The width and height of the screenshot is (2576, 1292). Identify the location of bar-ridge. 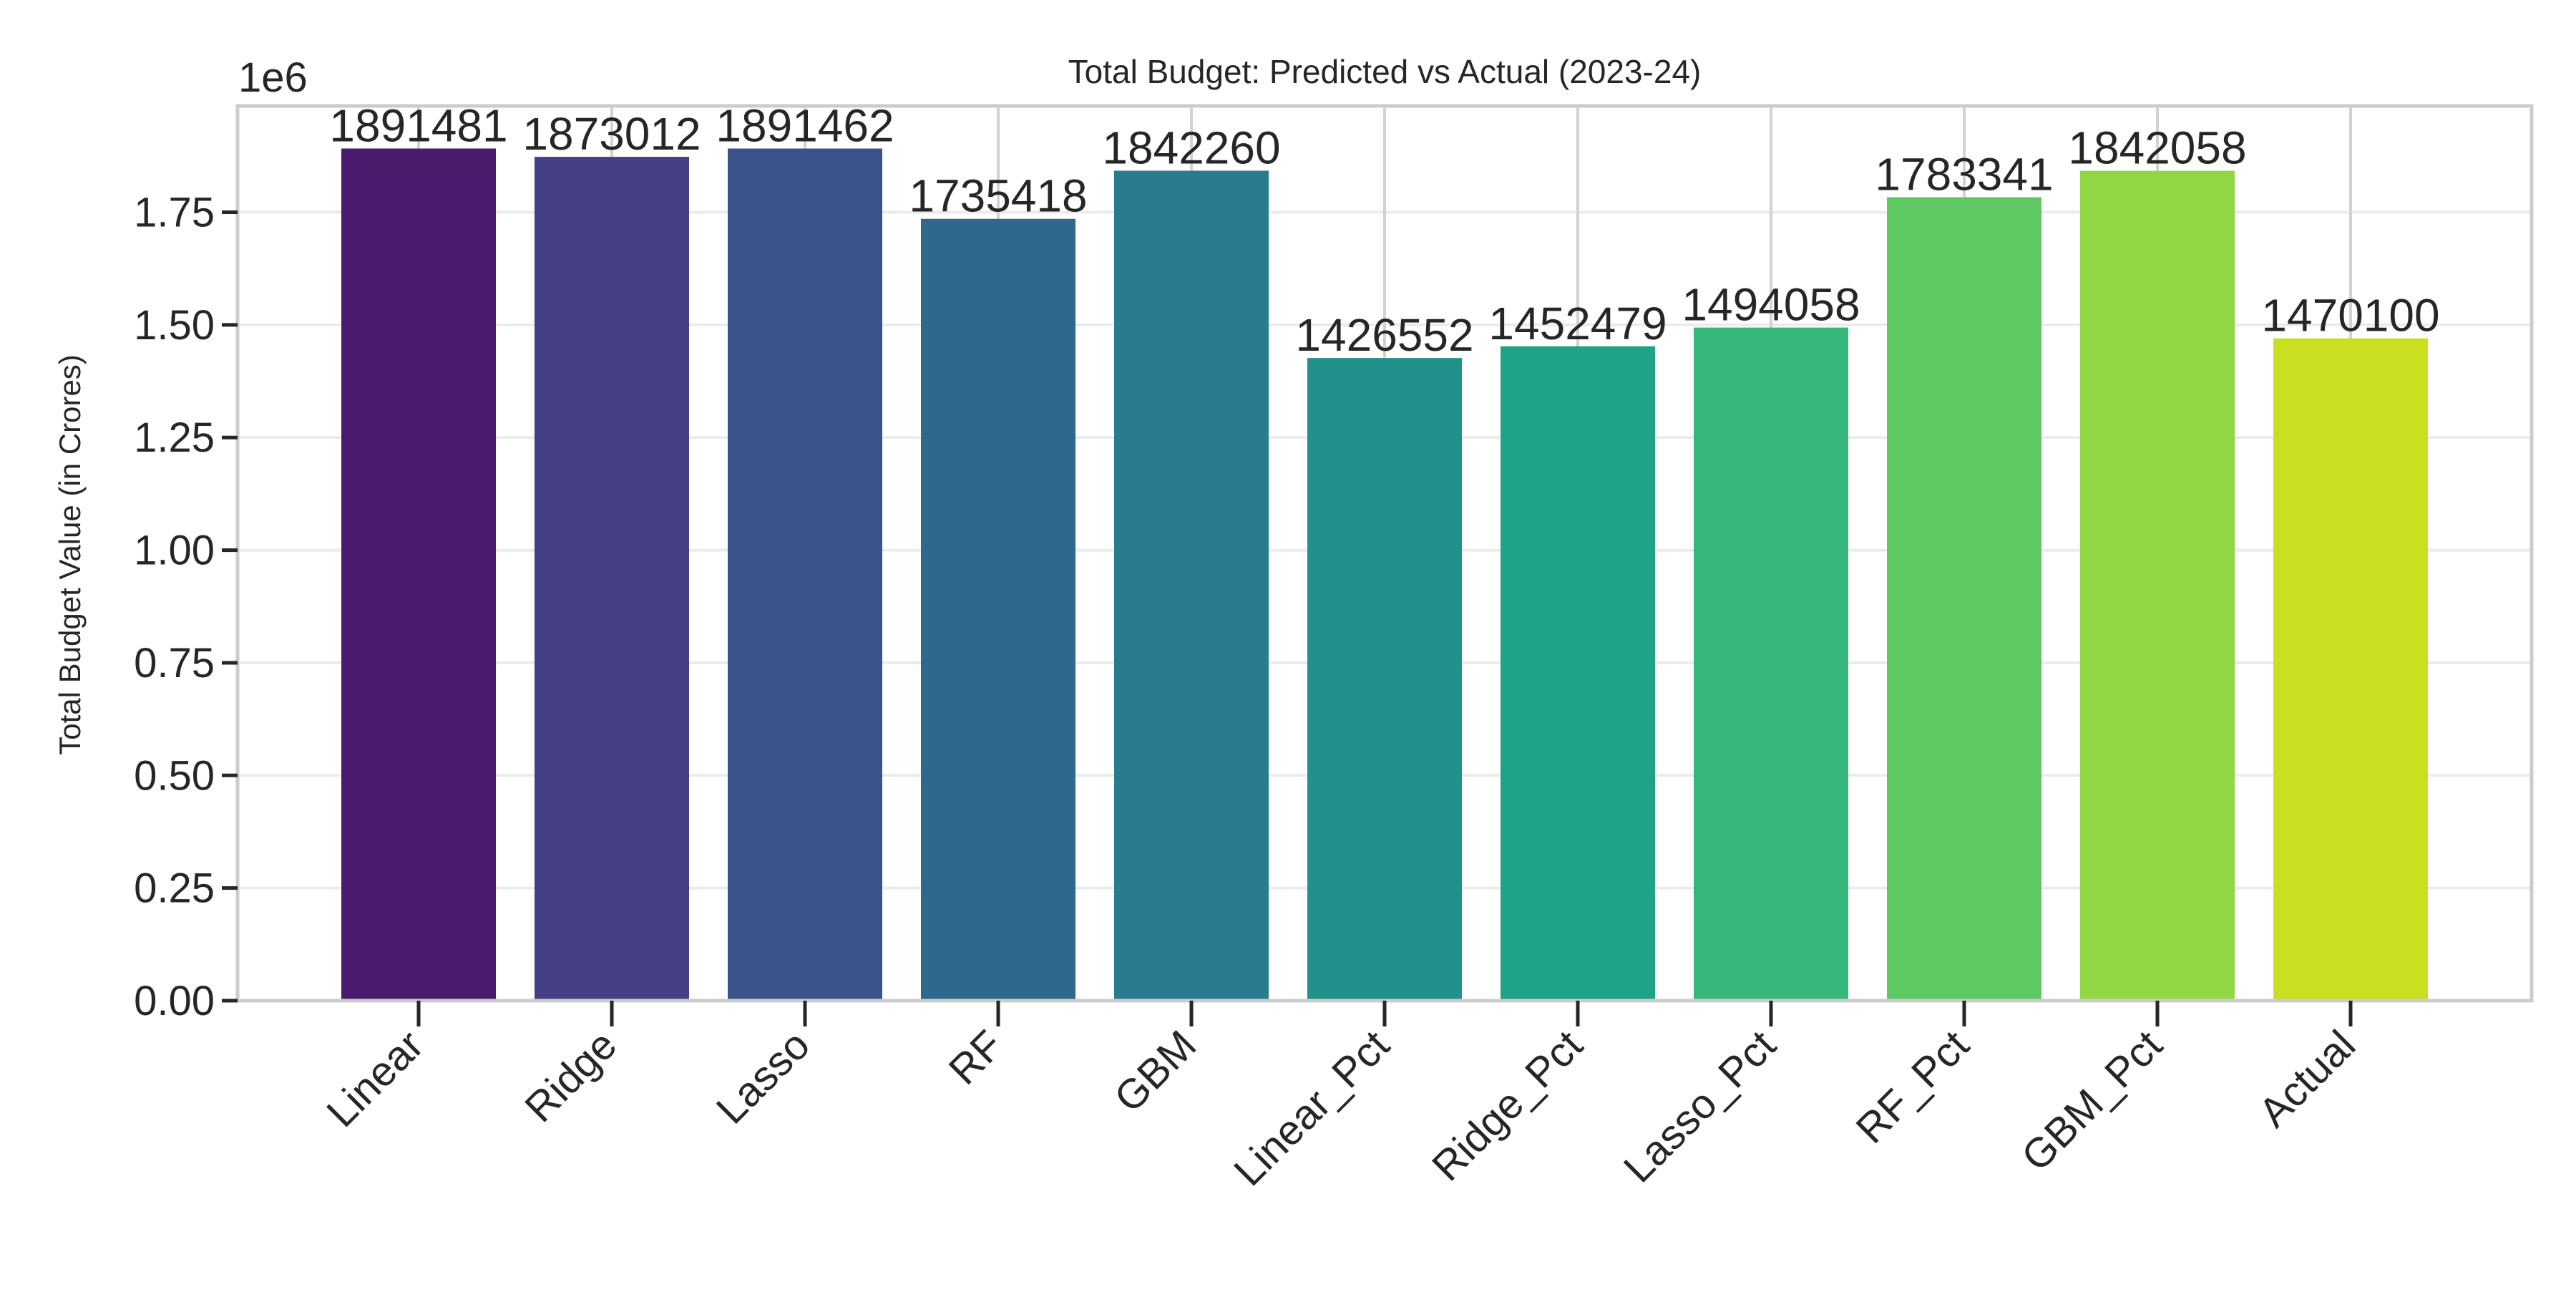
(612, 579).